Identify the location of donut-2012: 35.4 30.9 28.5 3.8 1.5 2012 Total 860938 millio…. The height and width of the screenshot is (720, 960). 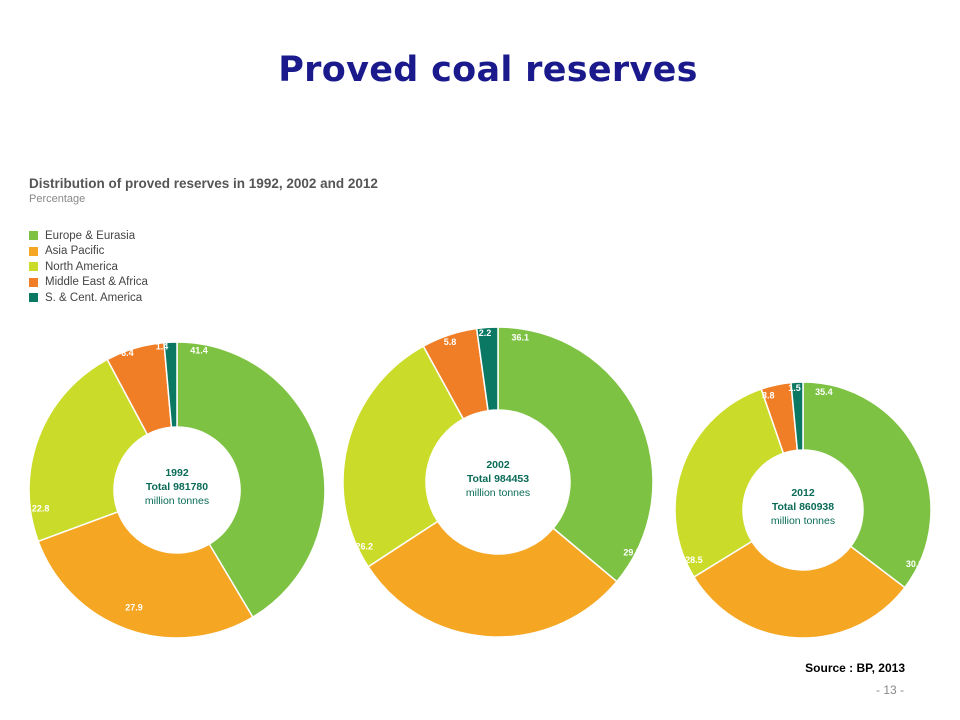
(803, 510).